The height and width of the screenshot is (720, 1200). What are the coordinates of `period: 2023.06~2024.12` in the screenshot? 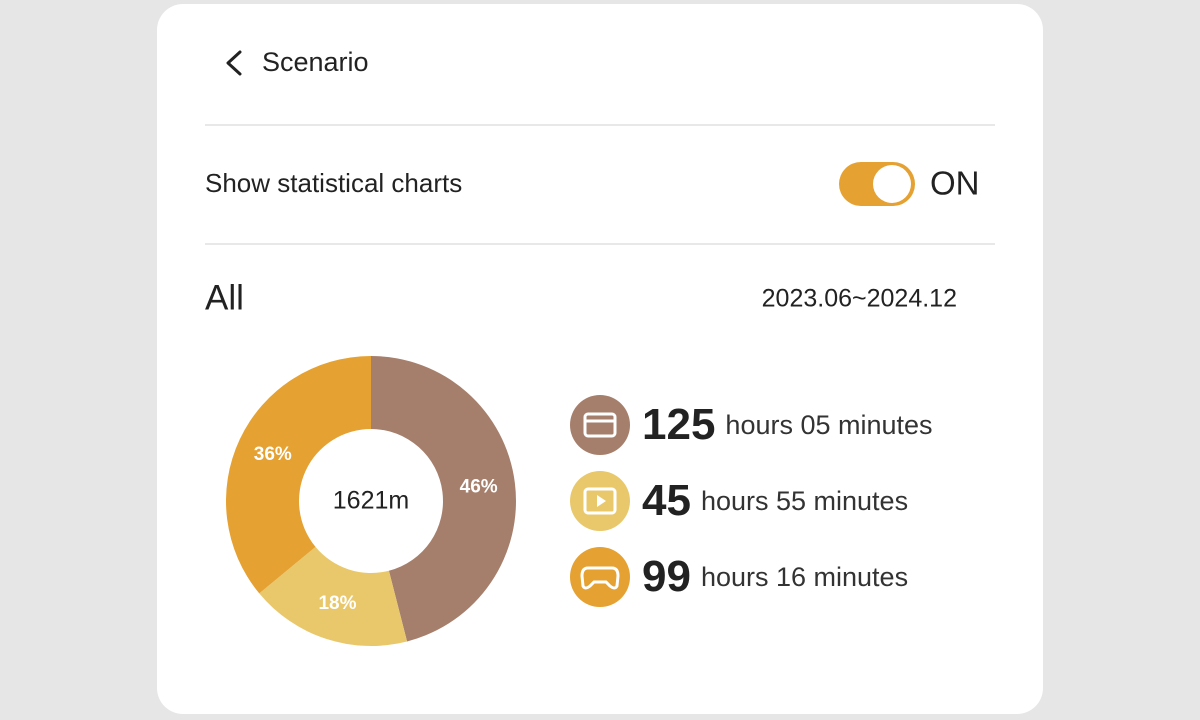 It's located at (859, 299).